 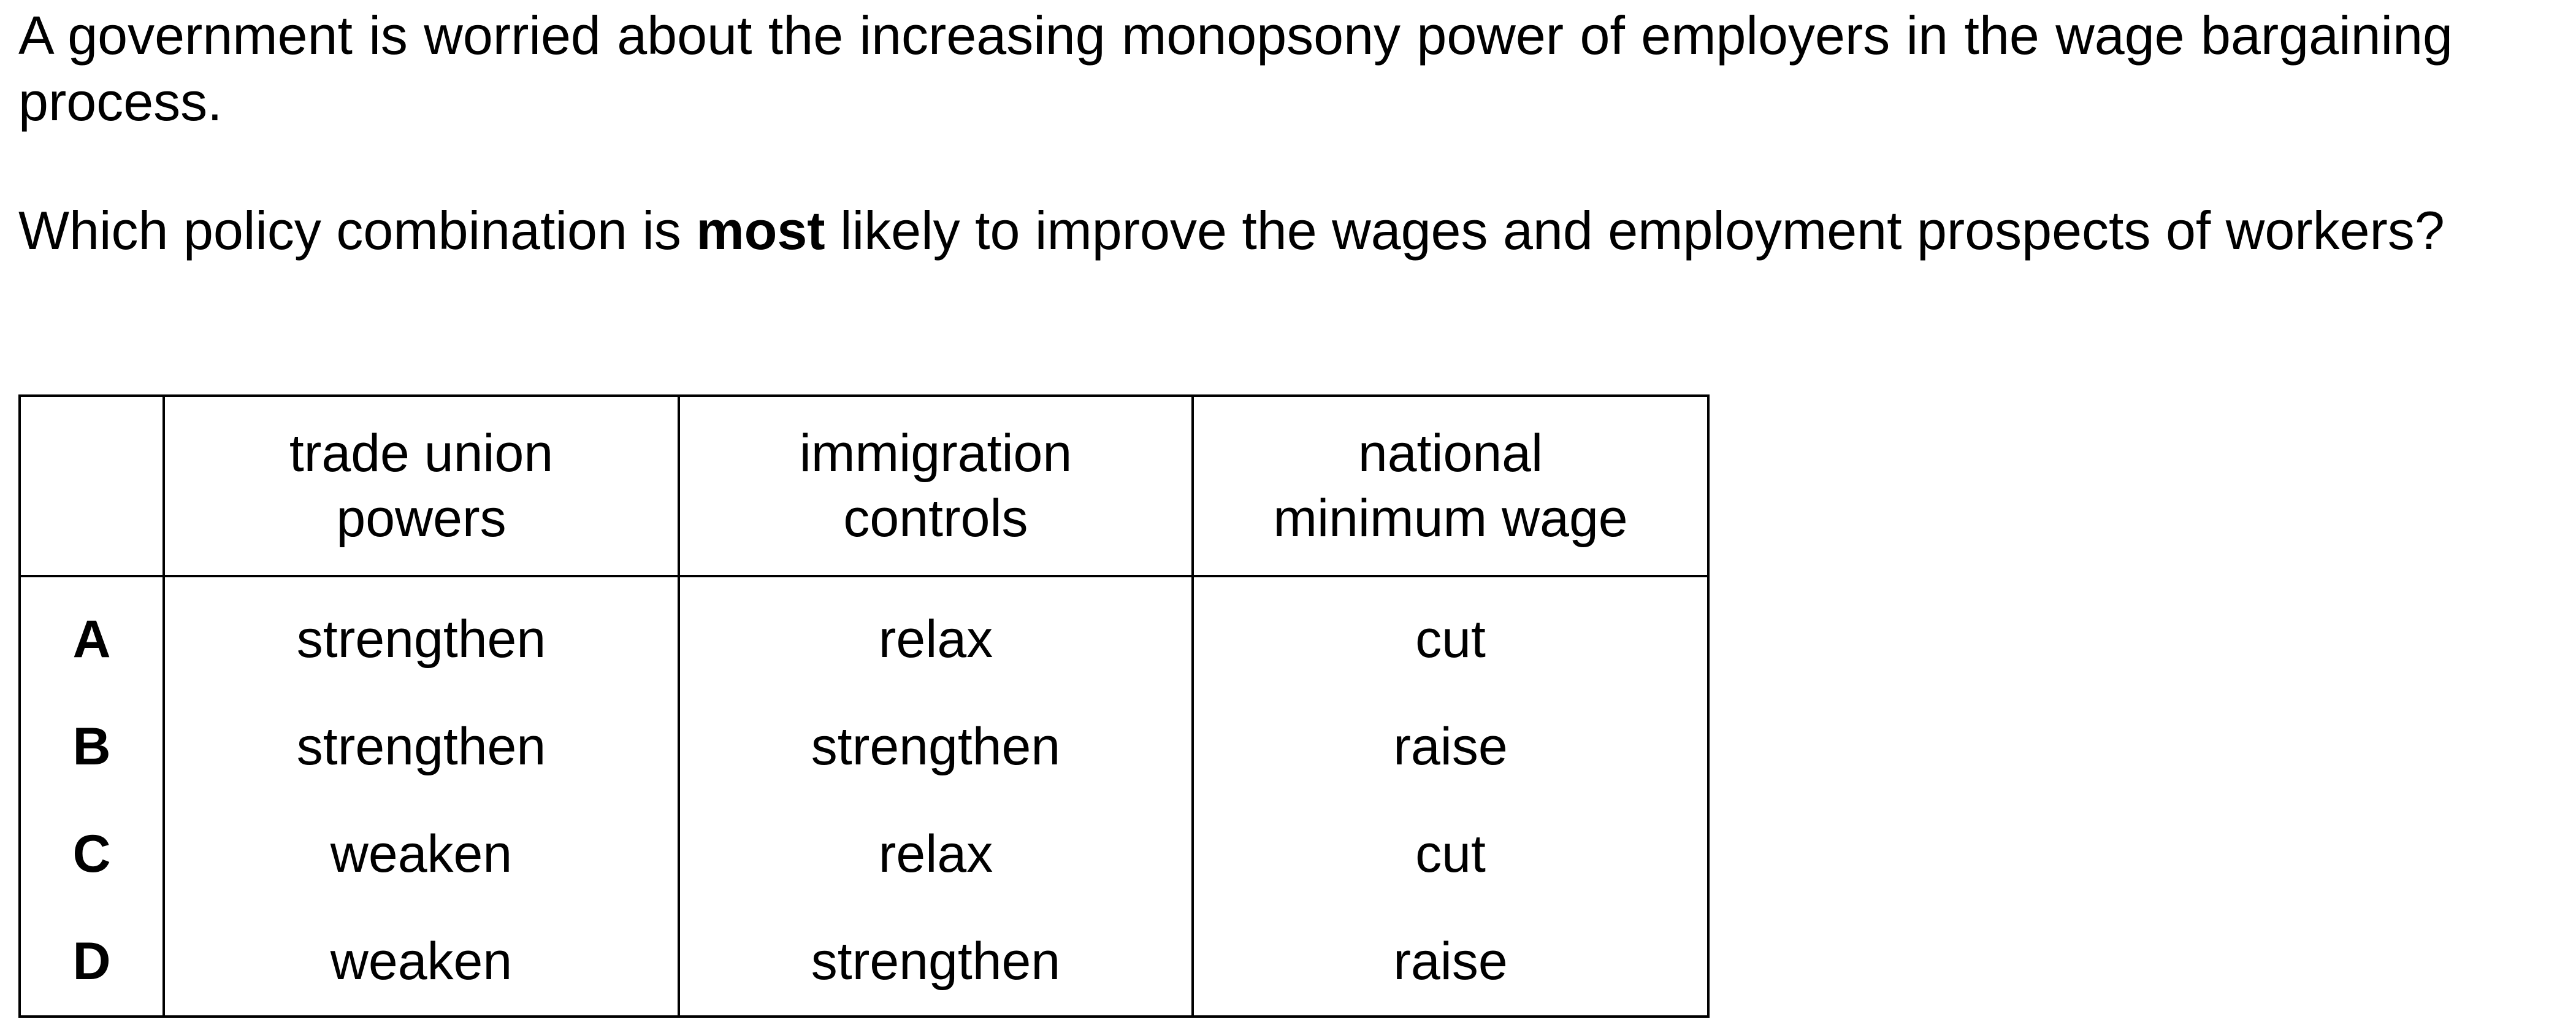 I want to click on option-letter: C, so click(x=91, y=854).